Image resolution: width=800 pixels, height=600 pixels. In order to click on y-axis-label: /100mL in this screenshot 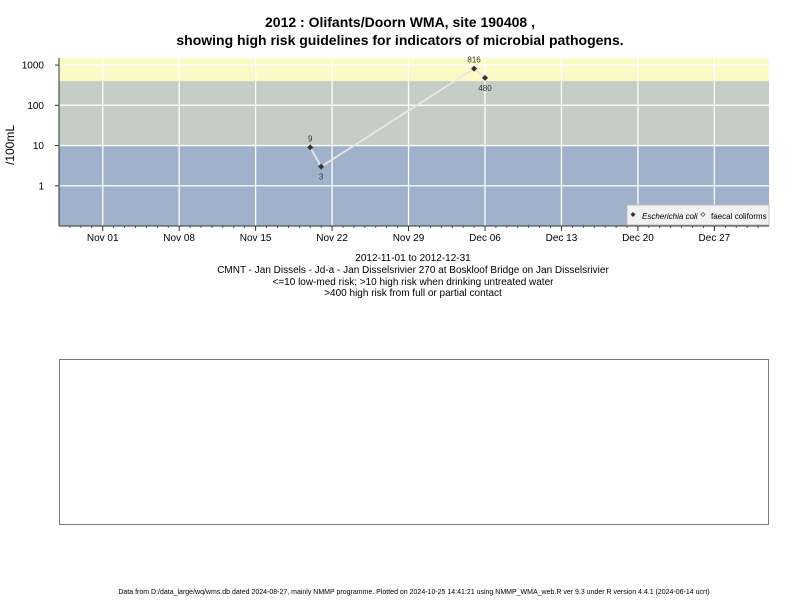, I will do `click(10, 145)`.